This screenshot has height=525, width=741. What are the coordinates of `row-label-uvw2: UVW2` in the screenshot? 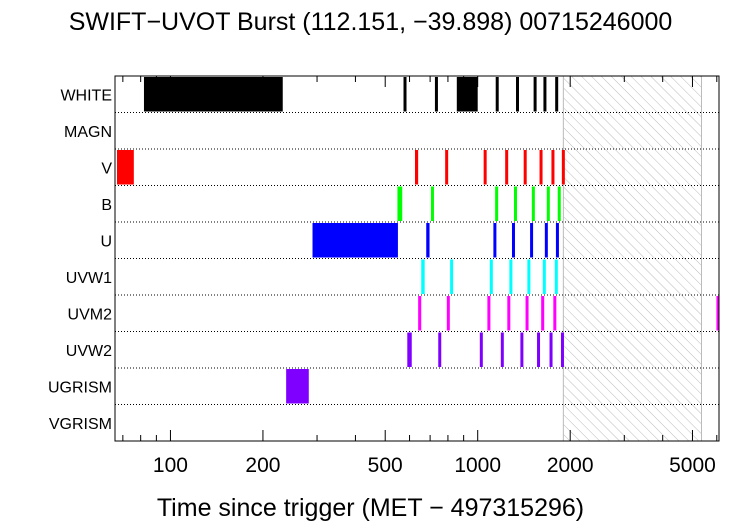 It's located at (89, 351).